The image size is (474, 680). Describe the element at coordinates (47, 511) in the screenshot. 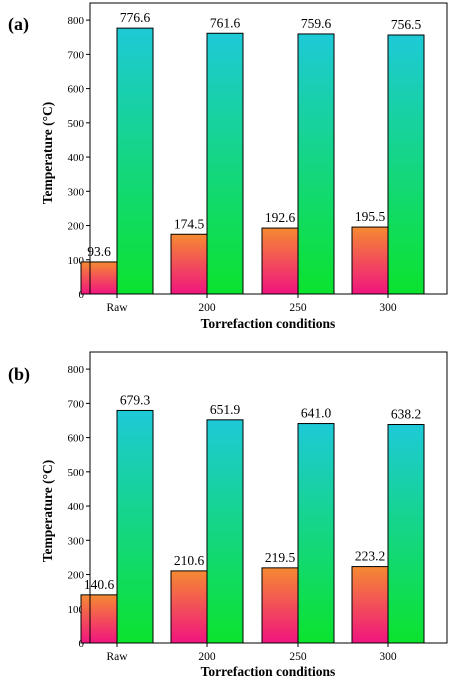

I see `y-axis-title-b: Temperature (°C)` at that location.